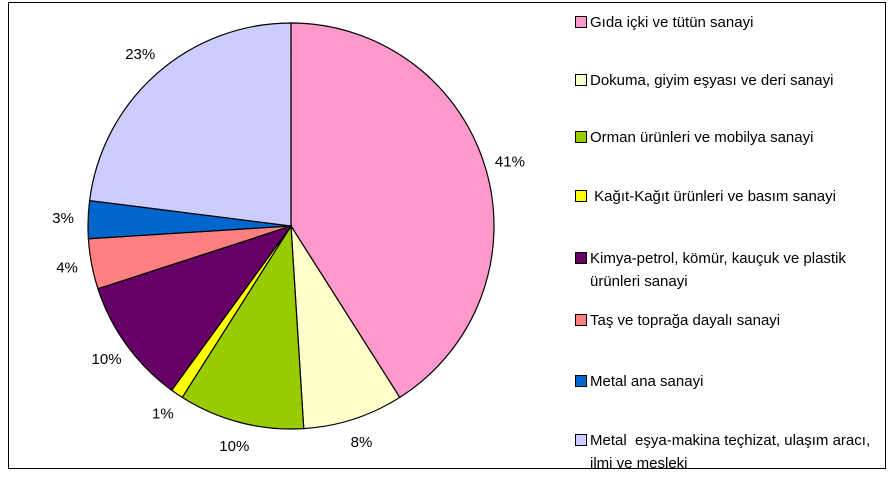 This screenshot has width=894, height=477. What do you see at coordinates (63, 218) in the screenshot?
I see `data-label: 3%` at bounding box center [63, 218].